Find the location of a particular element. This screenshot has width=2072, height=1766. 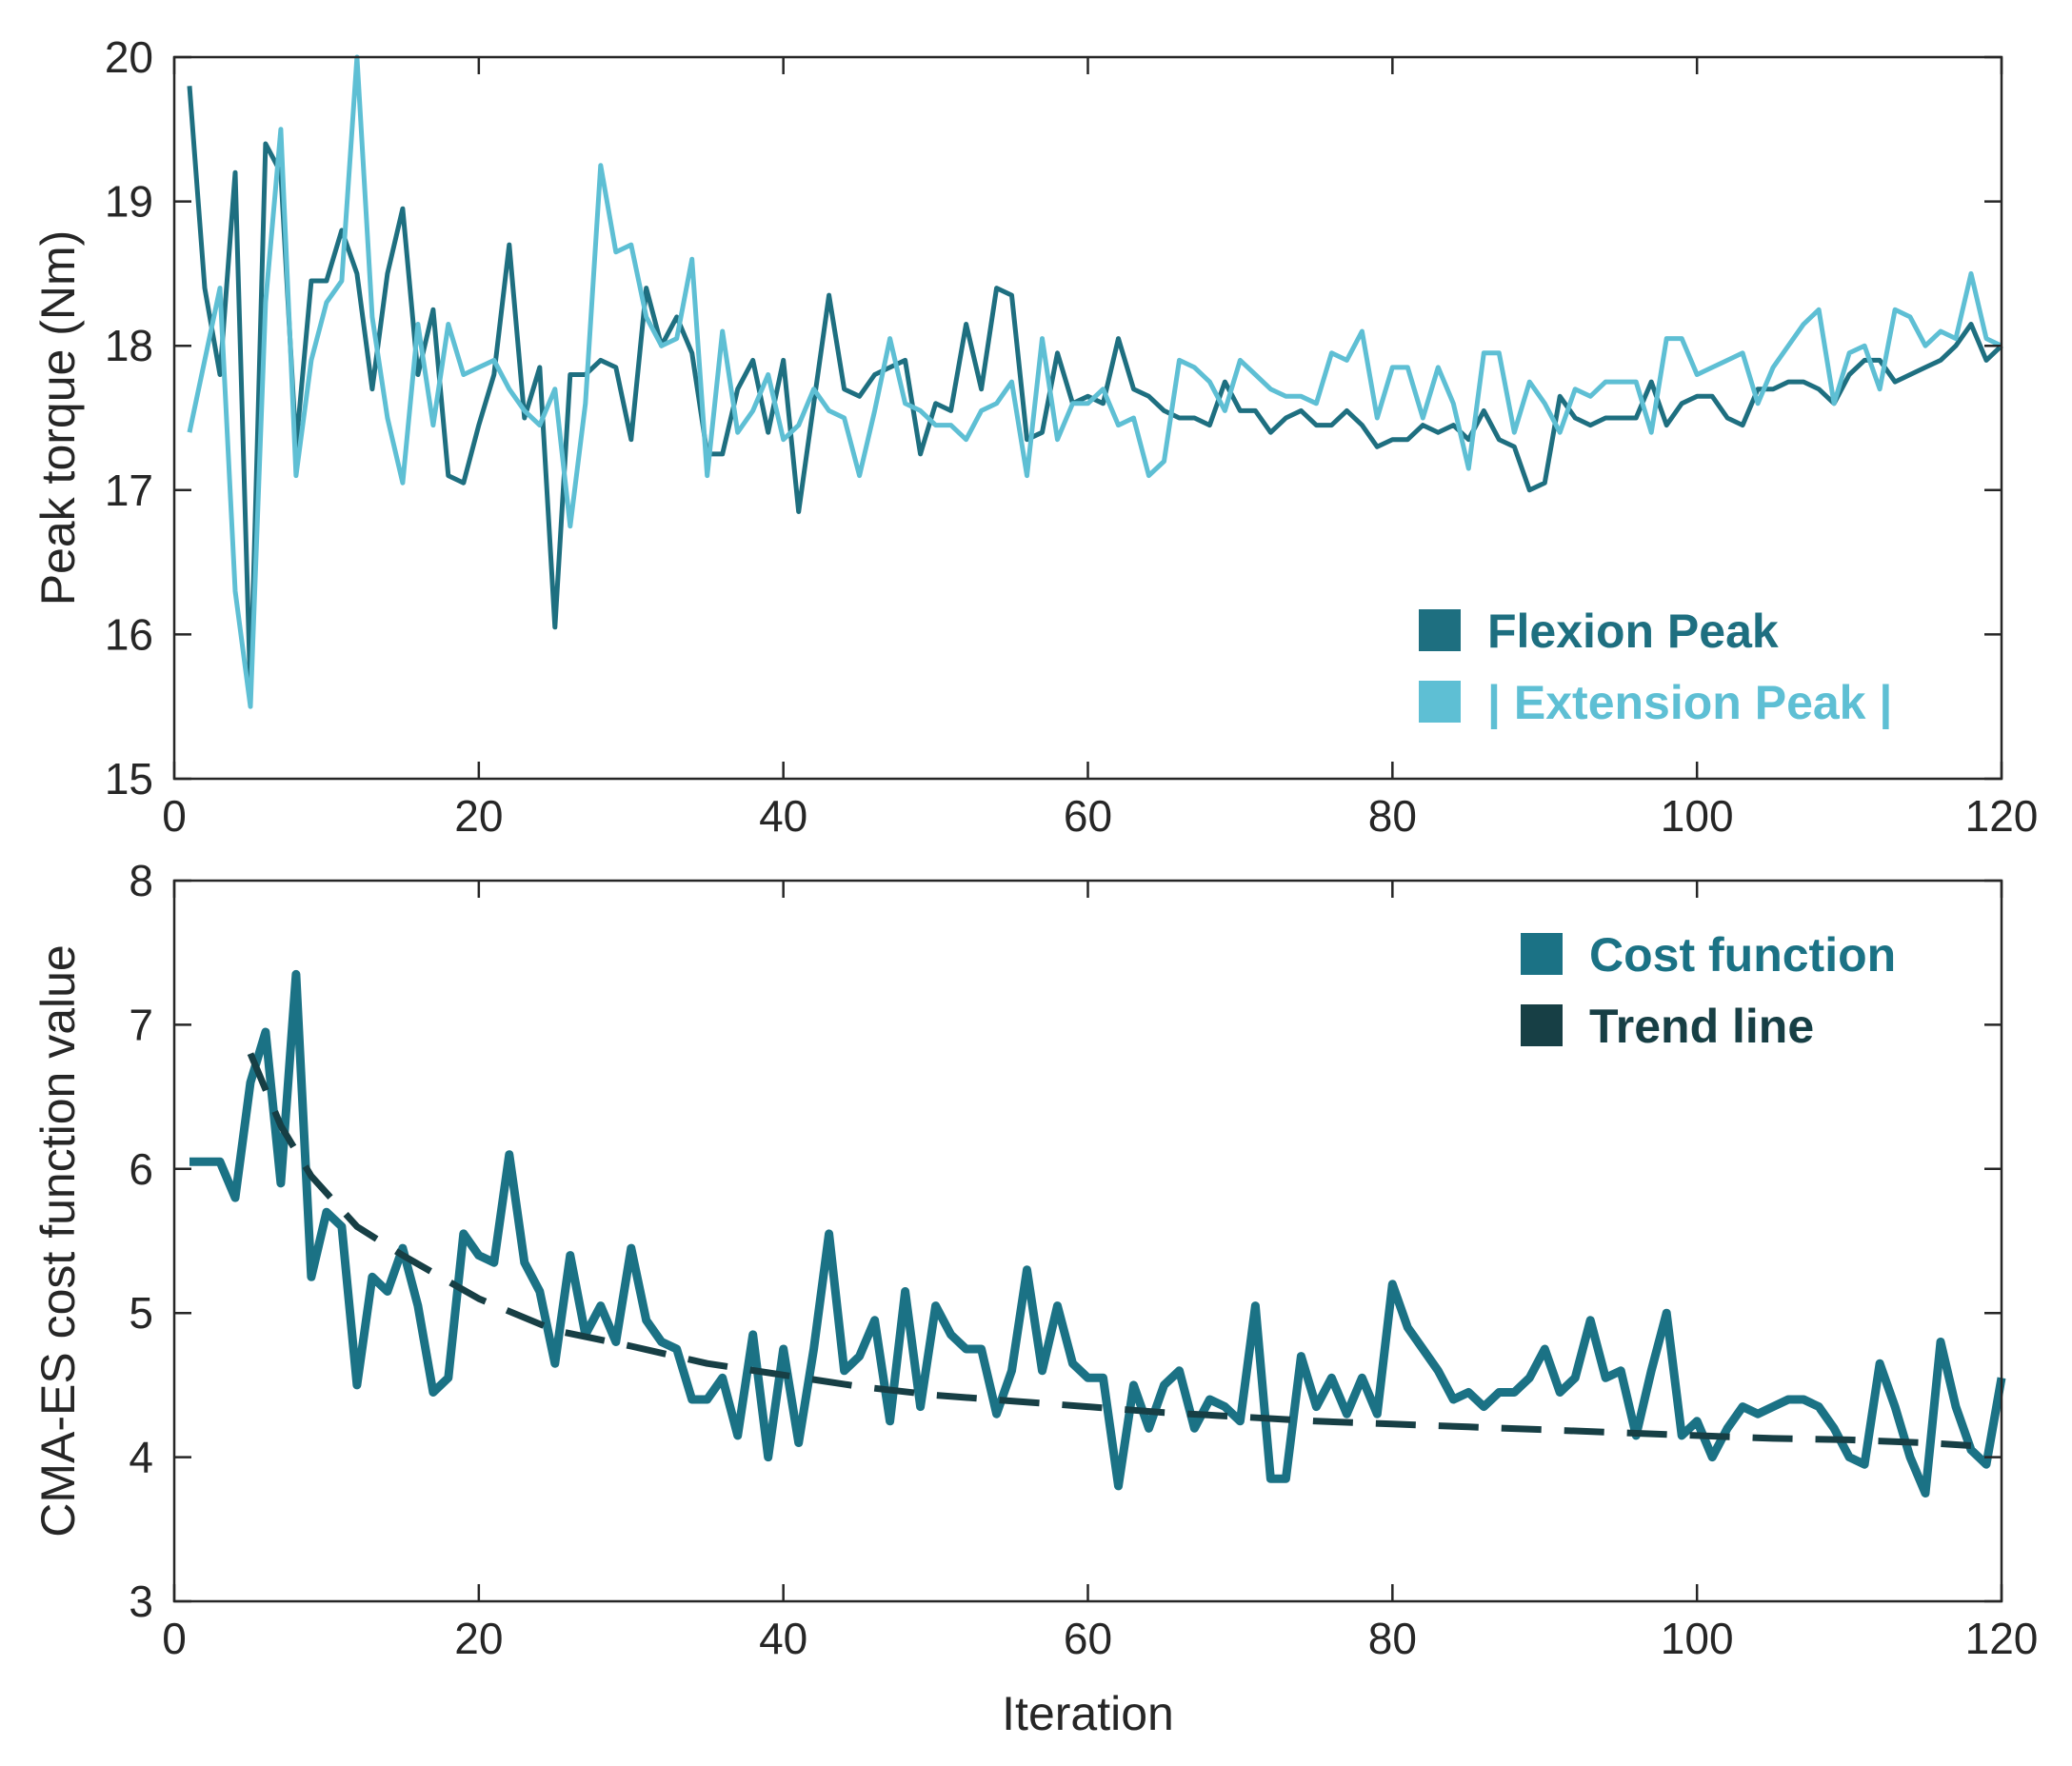

torque-y-tick-label: 18 is located at coordinates (129, 345).